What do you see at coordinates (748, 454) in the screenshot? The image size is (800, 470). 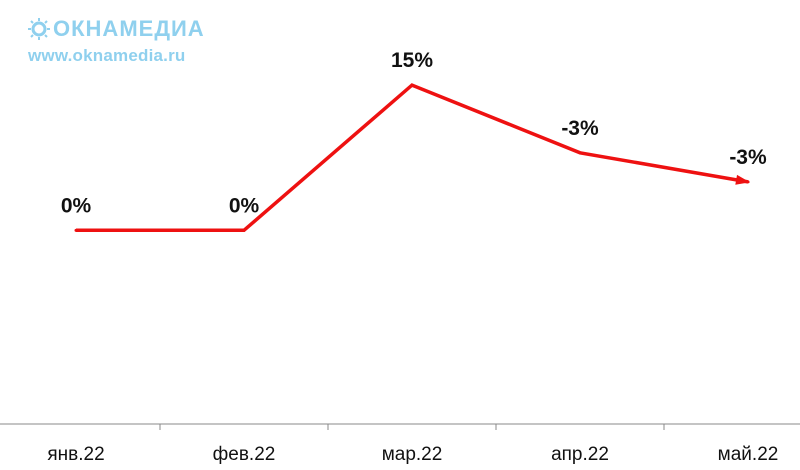 I see `x-tick-label: май.22` at bounding box center [748, 454].